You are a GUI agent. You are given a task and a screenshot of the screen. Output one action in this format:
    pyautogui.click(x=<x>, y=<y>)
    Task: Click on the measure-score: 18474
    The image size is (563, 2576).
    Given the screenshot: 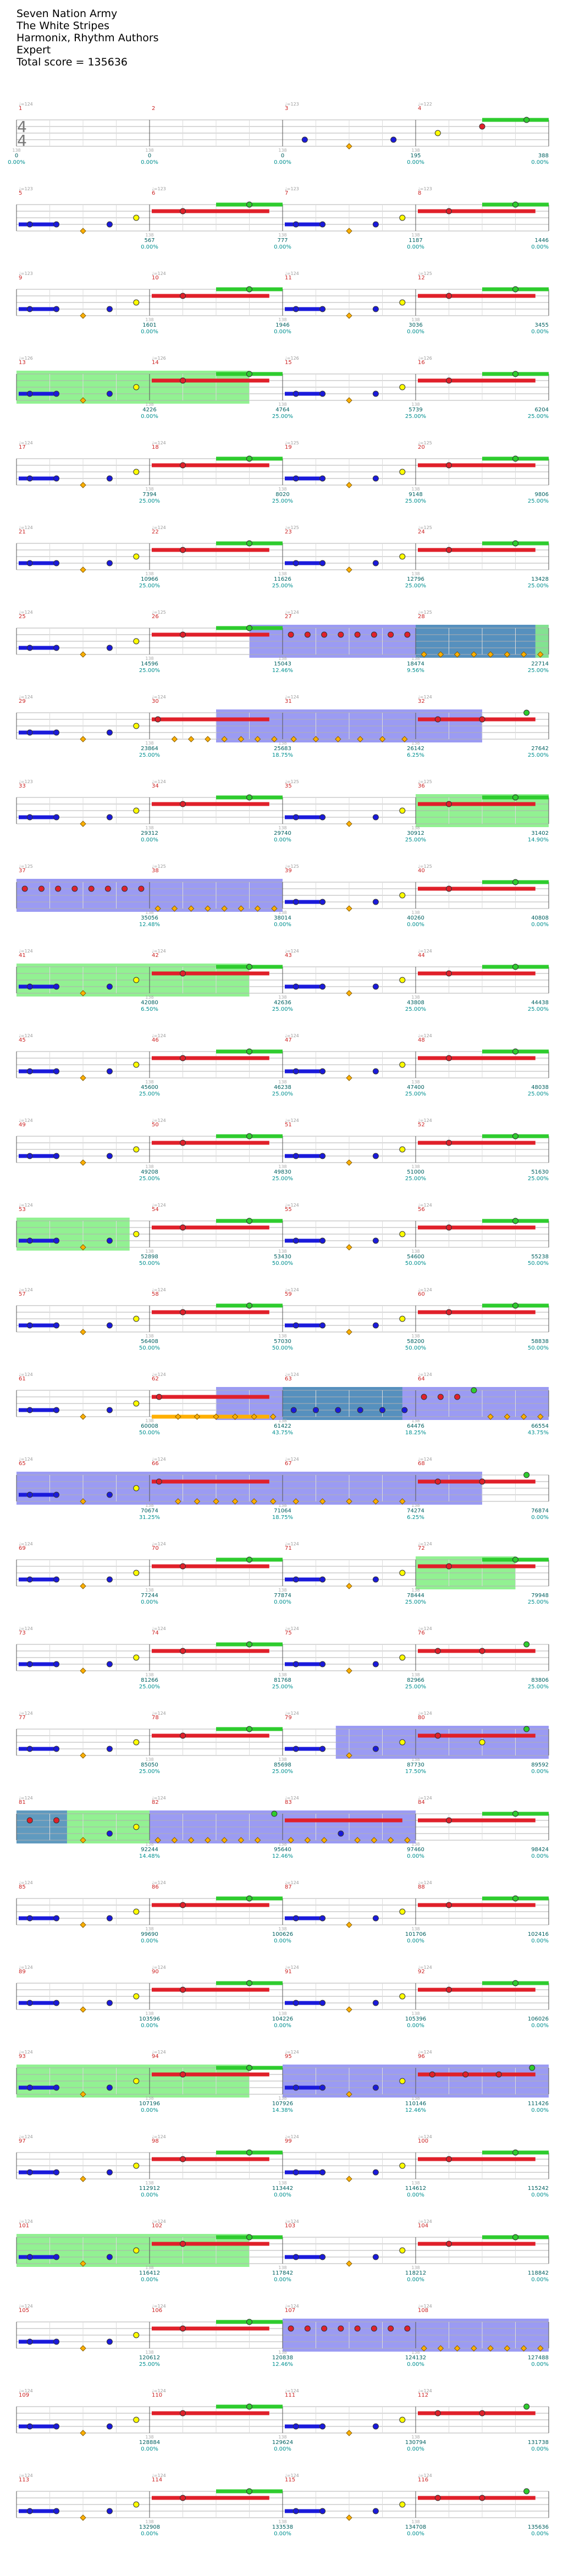 What is the action you would take?
    pyautogui.click(x=415, y=664)
    